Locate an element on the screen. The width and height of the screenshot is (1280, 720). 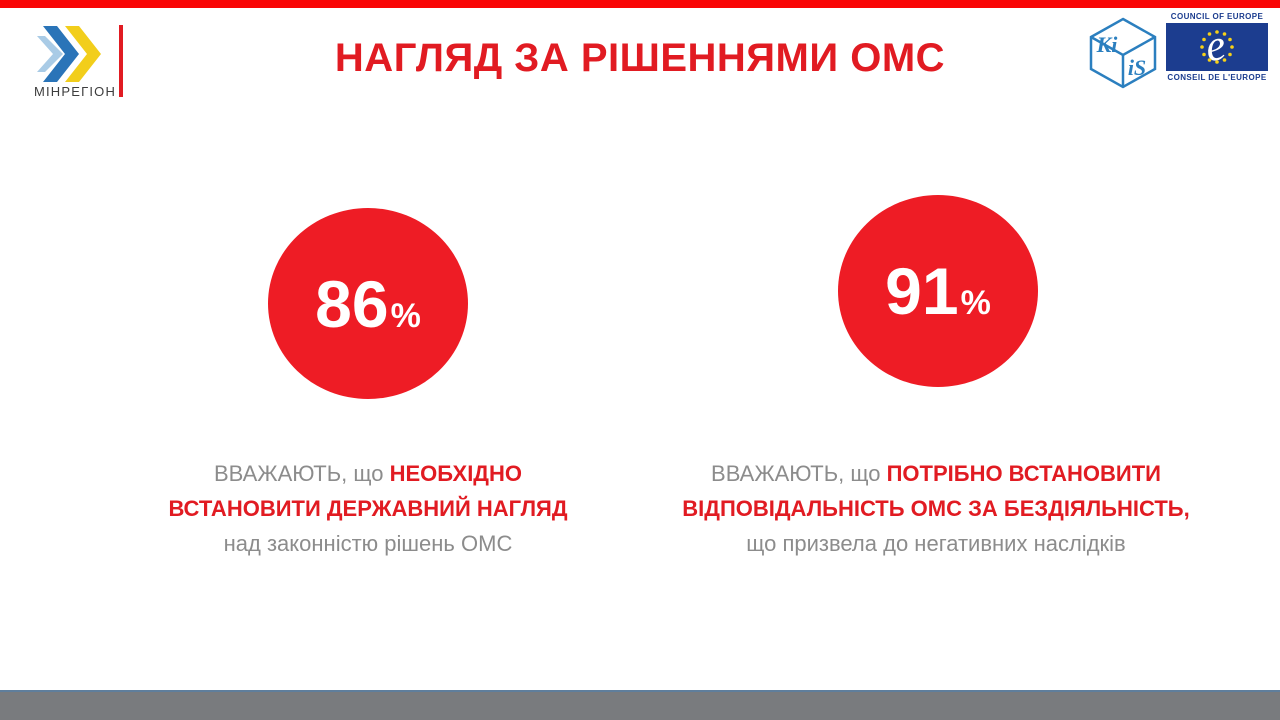
caption-segment: що призвела до негативних наслідків is located at coordinates (936, 543).